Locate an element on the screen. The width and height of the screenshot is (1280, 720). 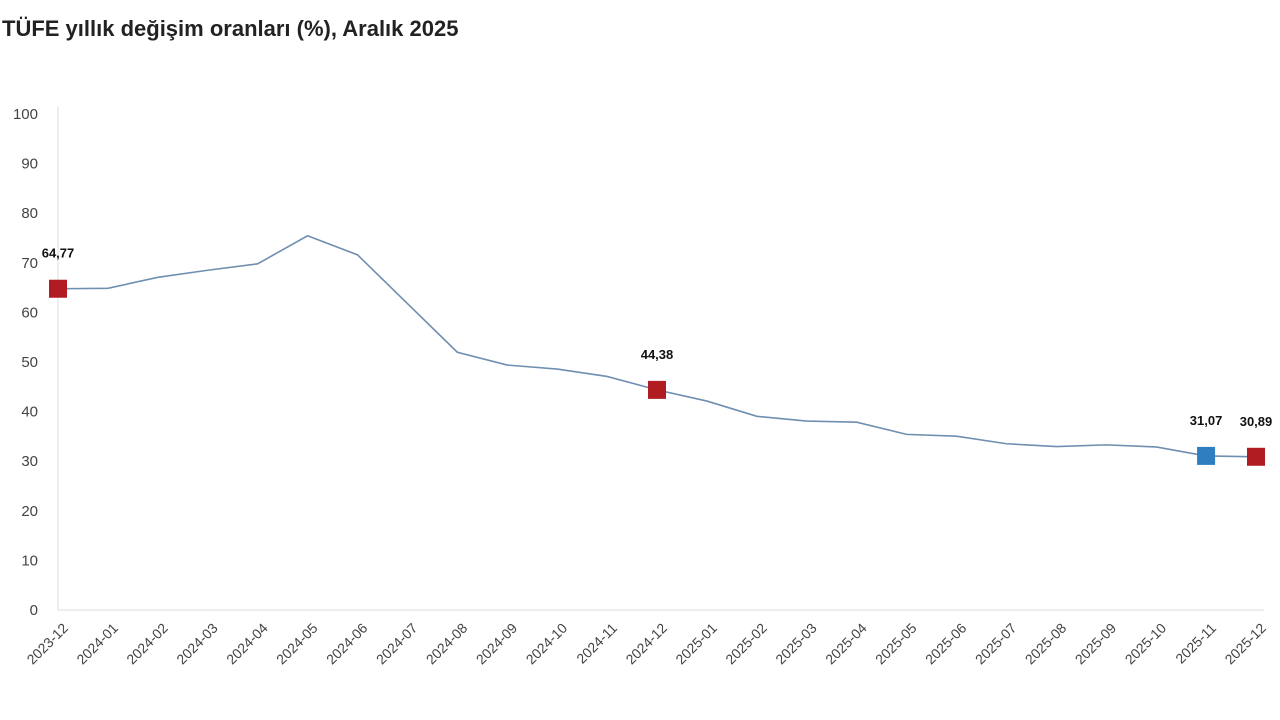
data-label: 31,07 is located at coordinates (1206, 420).